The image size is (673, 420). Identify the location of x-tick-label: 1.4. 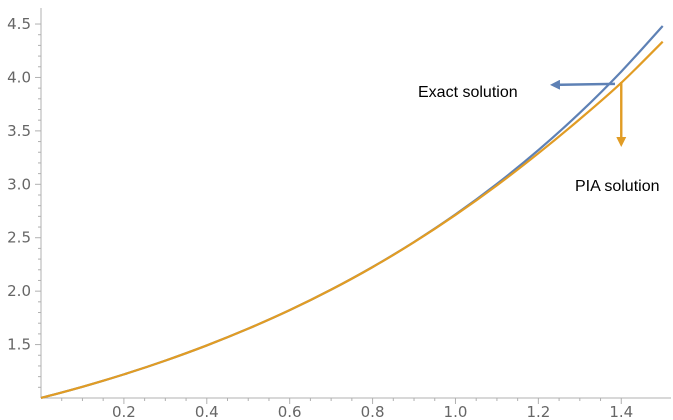
(621, 411).